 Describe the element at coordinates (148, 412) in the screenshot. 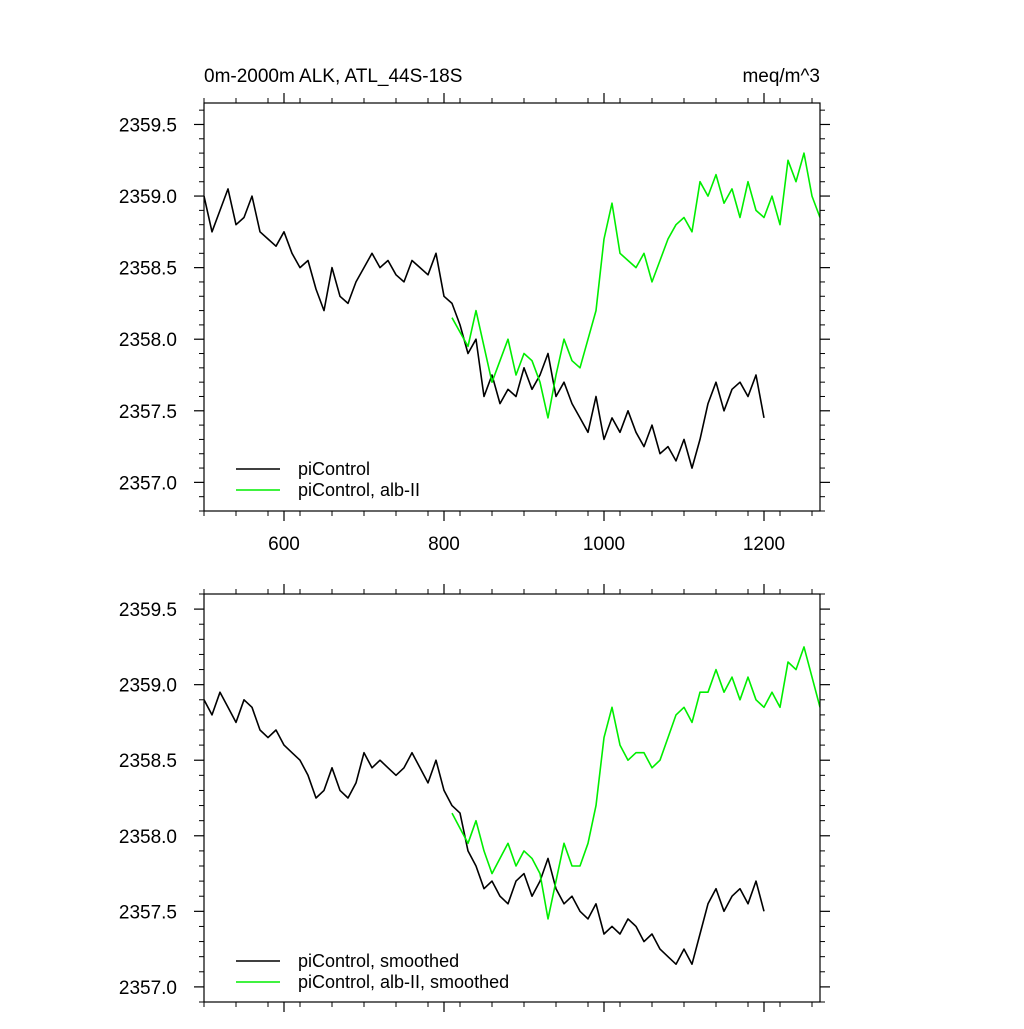

I see `top-y-tick-label: 2357.5` at that location.